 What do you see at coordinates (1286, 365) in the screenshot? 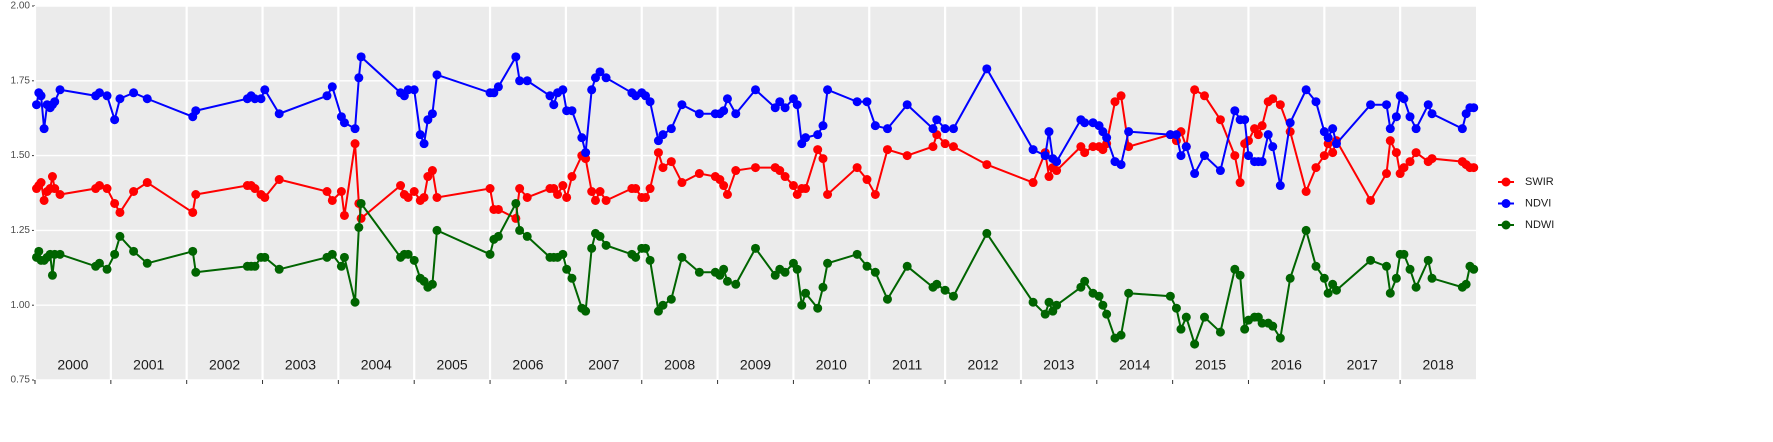
I see `x-tick-label: 2016` at bounding box center [1286, 365].